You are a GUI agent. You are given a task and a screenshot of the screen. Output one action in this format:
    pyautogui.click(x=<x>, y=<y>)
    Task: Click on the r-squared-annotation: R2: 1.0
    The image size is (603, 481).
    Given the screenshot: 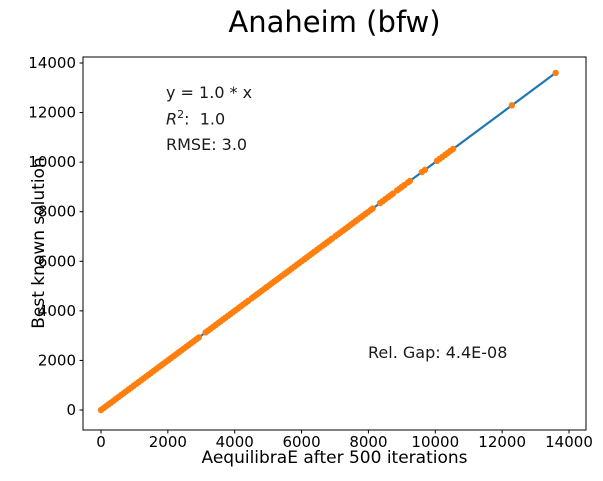 What is the action you would take?
    pyautogui.click(x=196, y=118)
    